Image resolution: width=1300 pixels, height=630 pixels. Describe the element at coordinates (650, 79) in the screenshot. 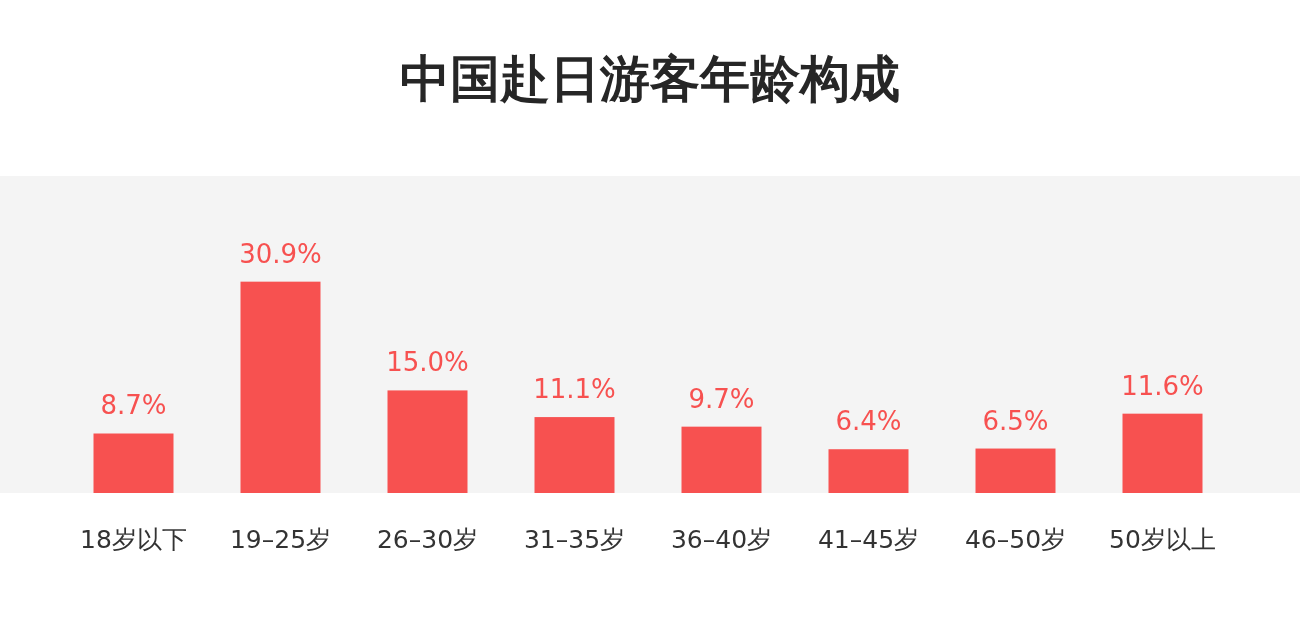

I see `title: 中国赴日游客年龄构成` at that location.